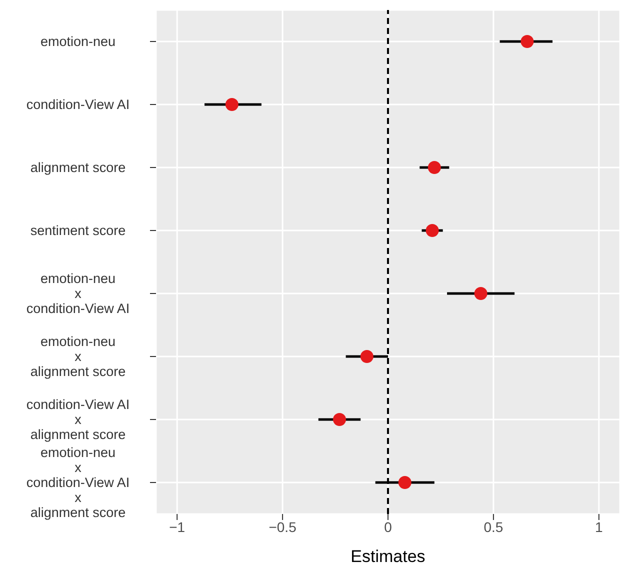 This screenshot has width=630, height=582. What do you see at coordinates (78, 168) in the screenshot?
I see `y-tick-label: alignment score` at bounding box center [78, 168].